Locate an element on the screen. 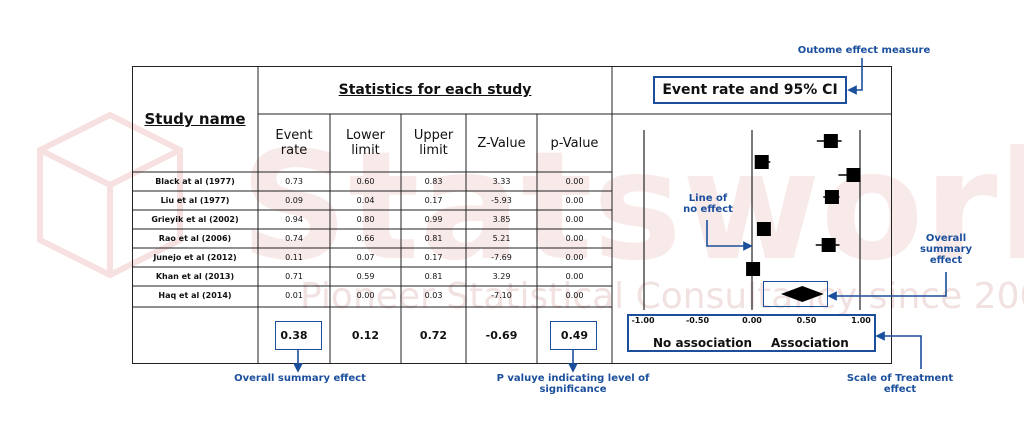  table-cell: 0.07 is located at coordinates (365, 257).